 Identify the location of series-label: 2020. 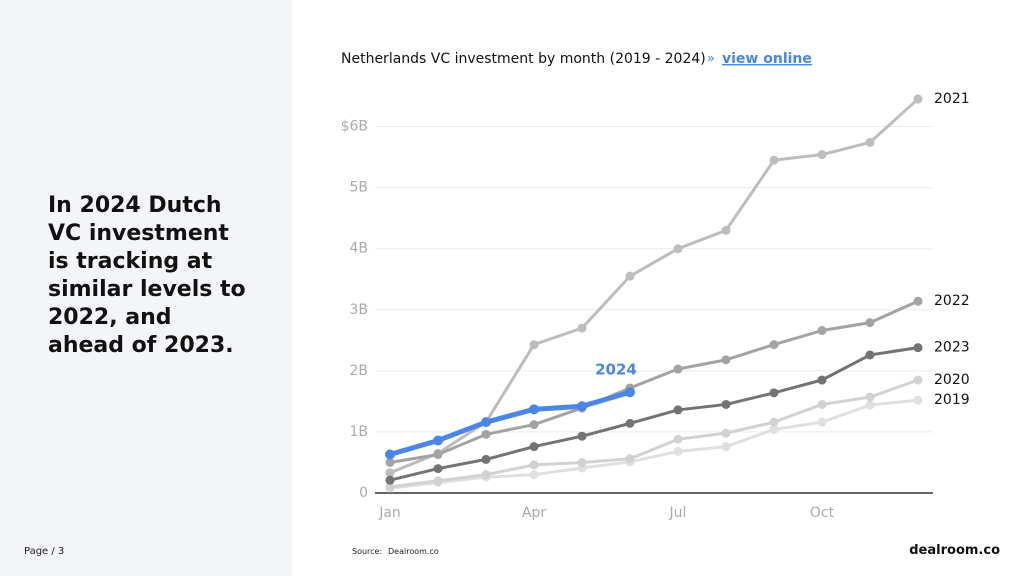
(952, 380).